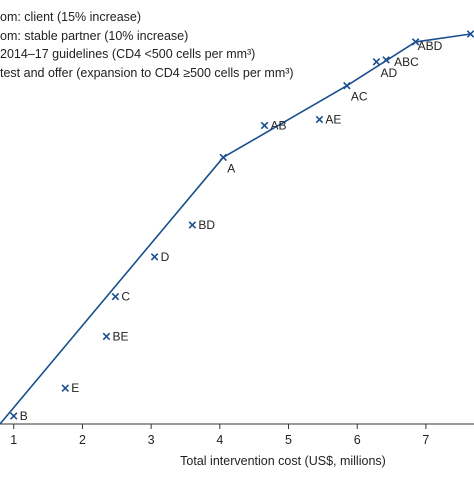  I want to click on axes: 1 2 3 4 5 6 7, so click(237, 435).